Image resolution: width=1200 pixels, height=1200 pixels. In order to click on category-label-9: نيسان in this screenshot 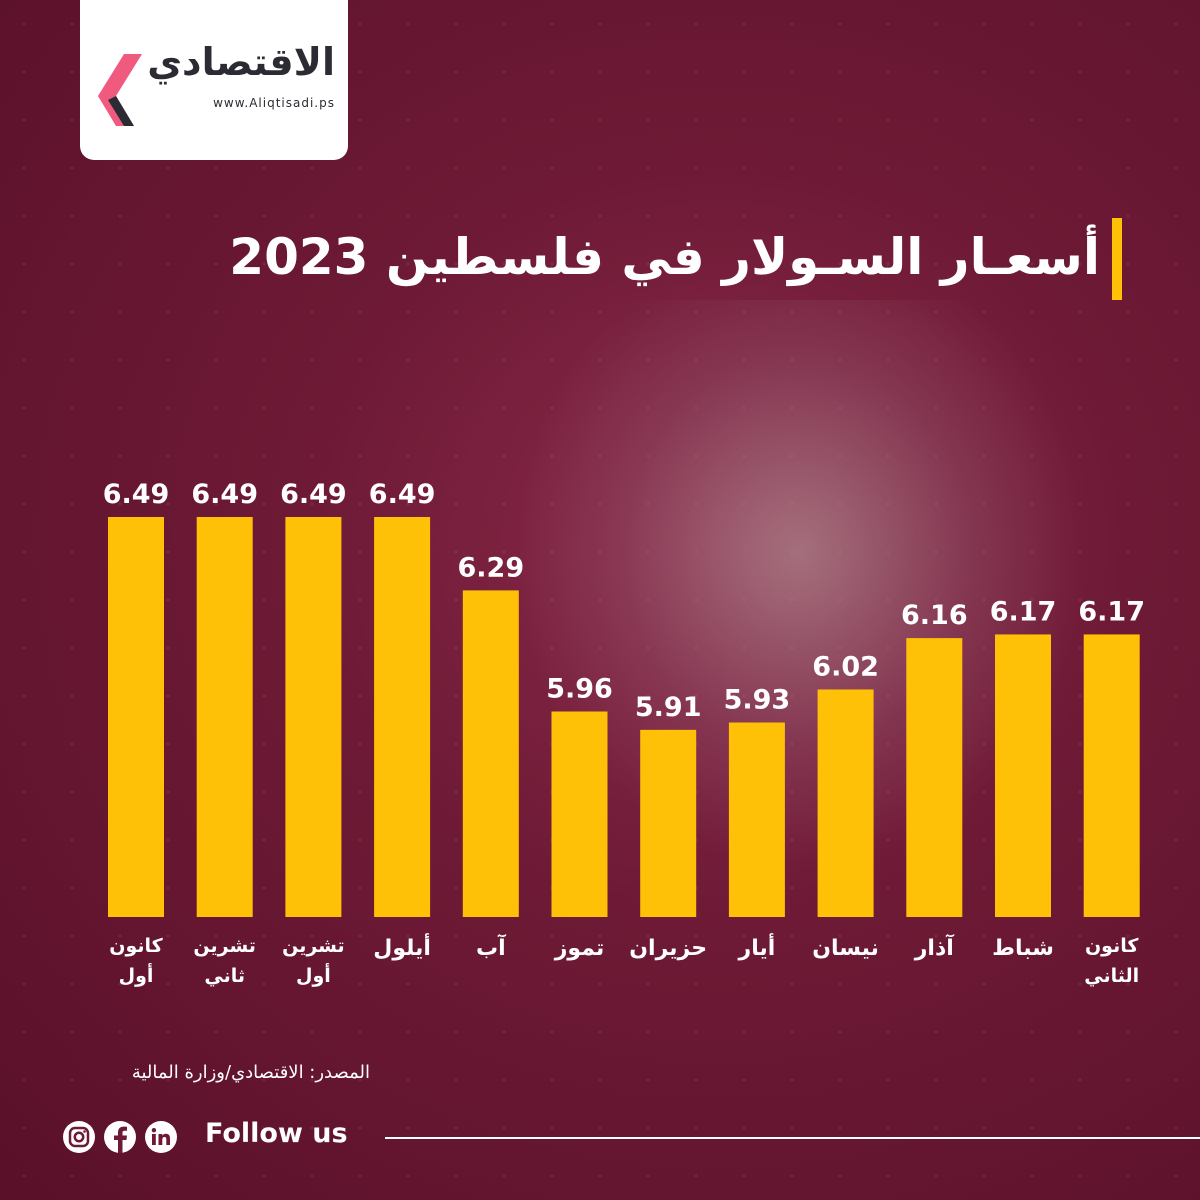, I will do `click(845, 948)`.